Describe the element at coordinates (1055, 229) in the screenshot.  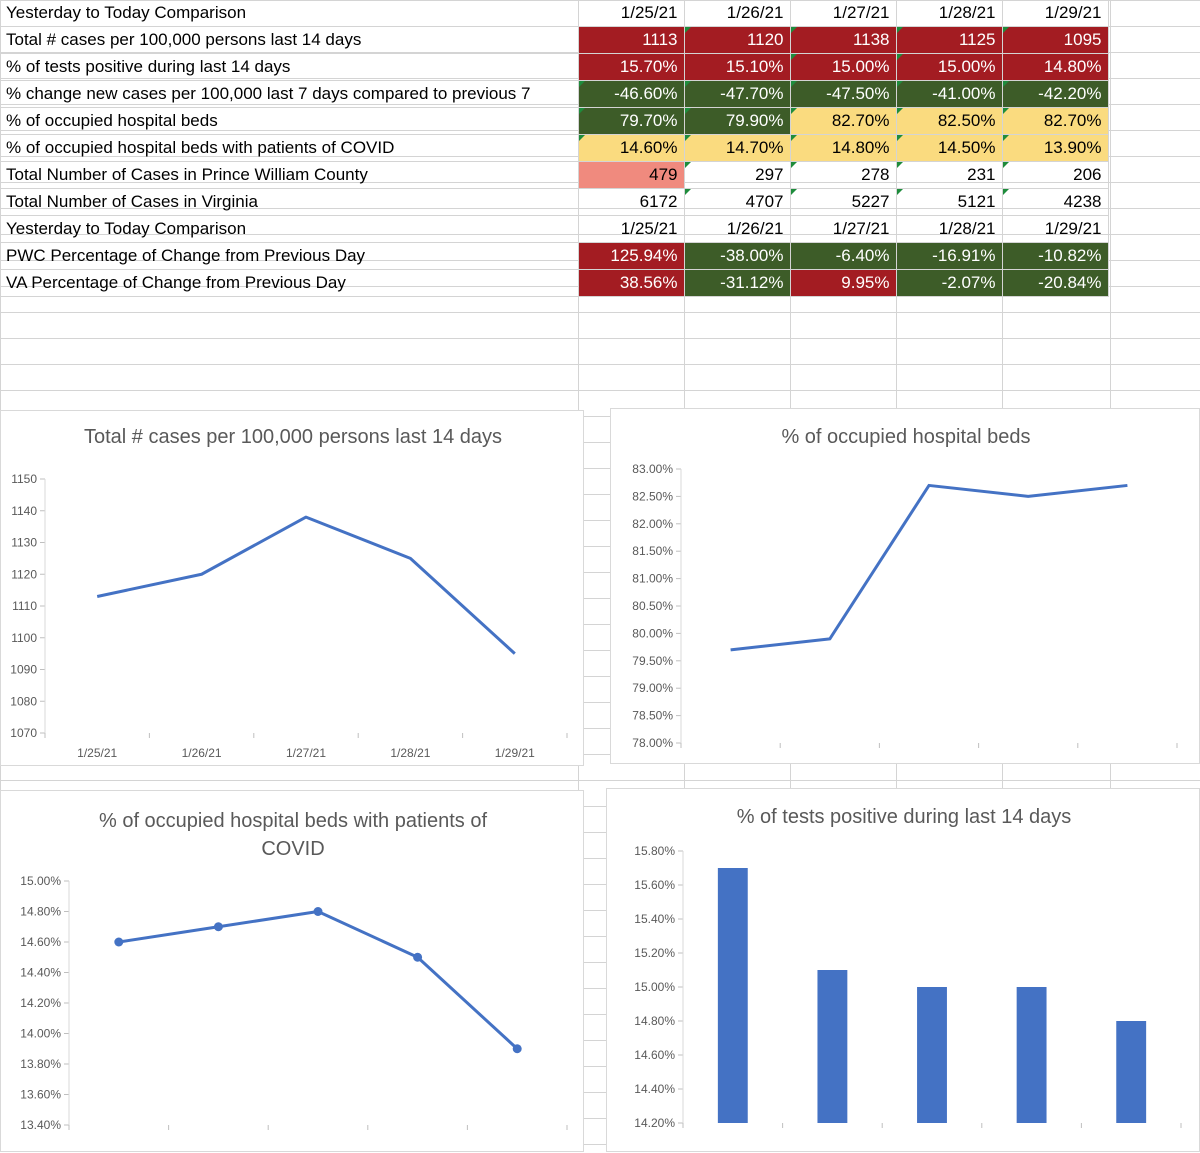
I see `value-cell: 1/29/21` at that location.